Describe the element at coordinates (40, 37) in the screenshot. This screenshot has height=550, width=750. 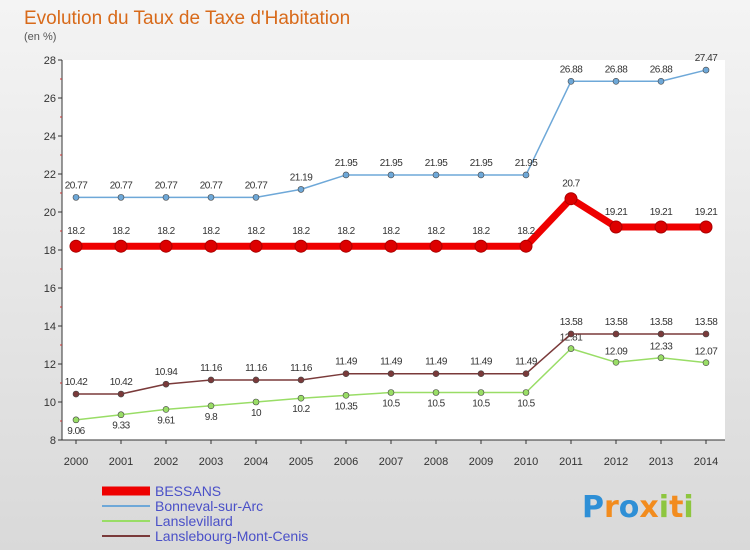
I see `chart-unit: (en %)` at that location.